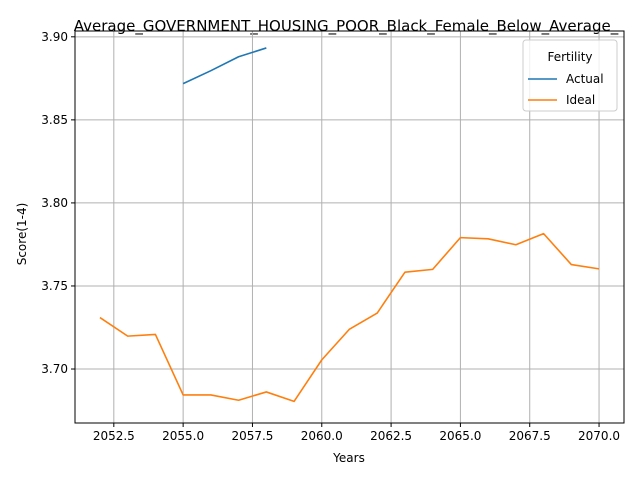 This screenshot has width=640, height=484. I want to click on y-tick-label: 3.70, so click(54, 369).